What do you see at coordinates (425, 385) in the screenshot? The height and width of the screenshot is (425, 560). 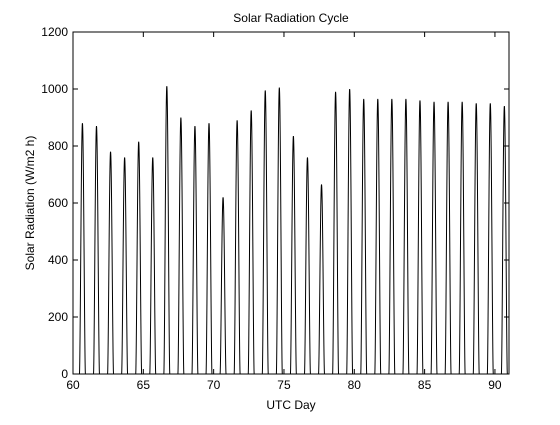 I see `x-tick-label: 85` at bounding box center [425, 385].